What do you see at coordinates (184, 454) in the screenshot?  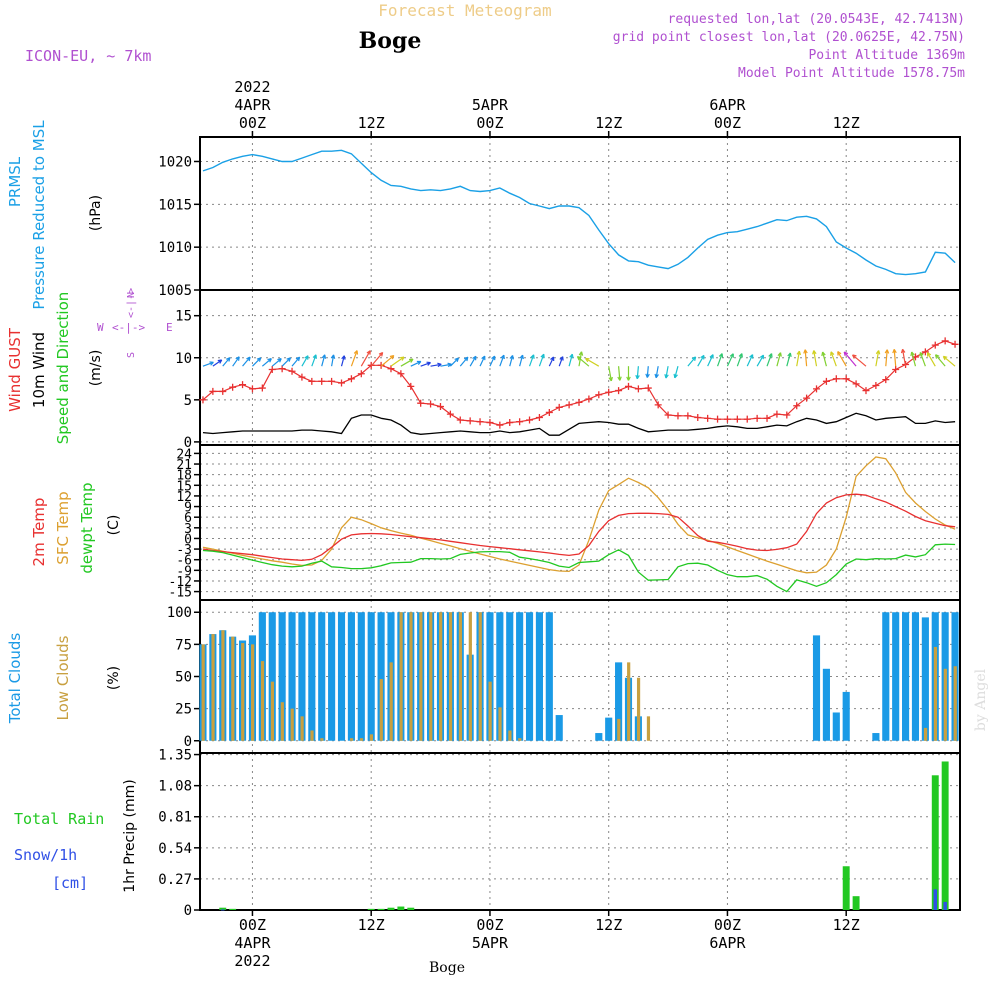 I see `y-tick-label: 24` at bounding box center [184, 454].